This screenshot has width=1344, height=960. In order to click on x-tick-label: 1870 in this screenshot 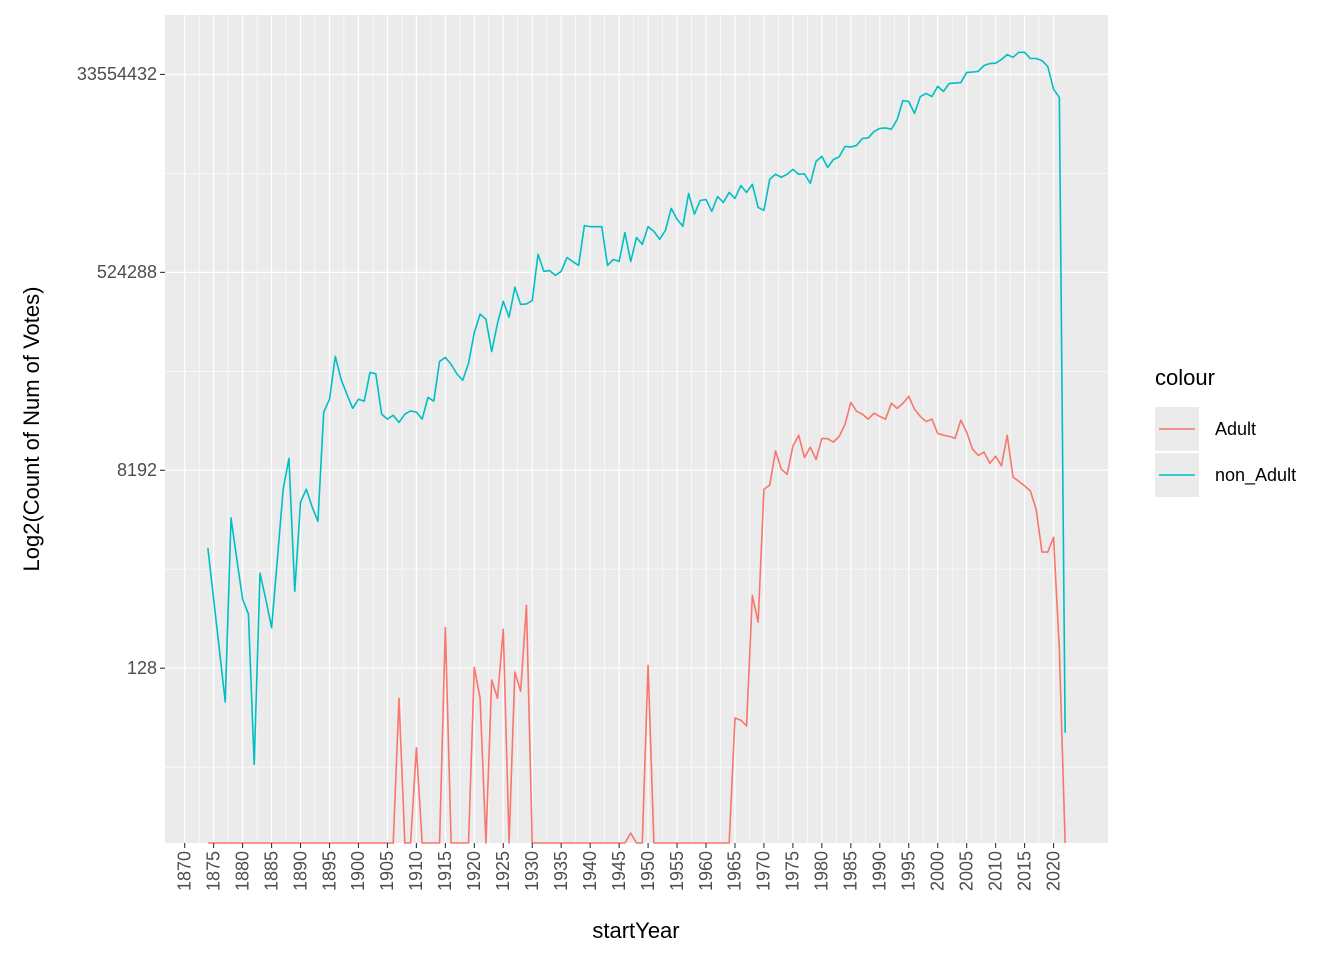, I will do `click(184, 871)`.